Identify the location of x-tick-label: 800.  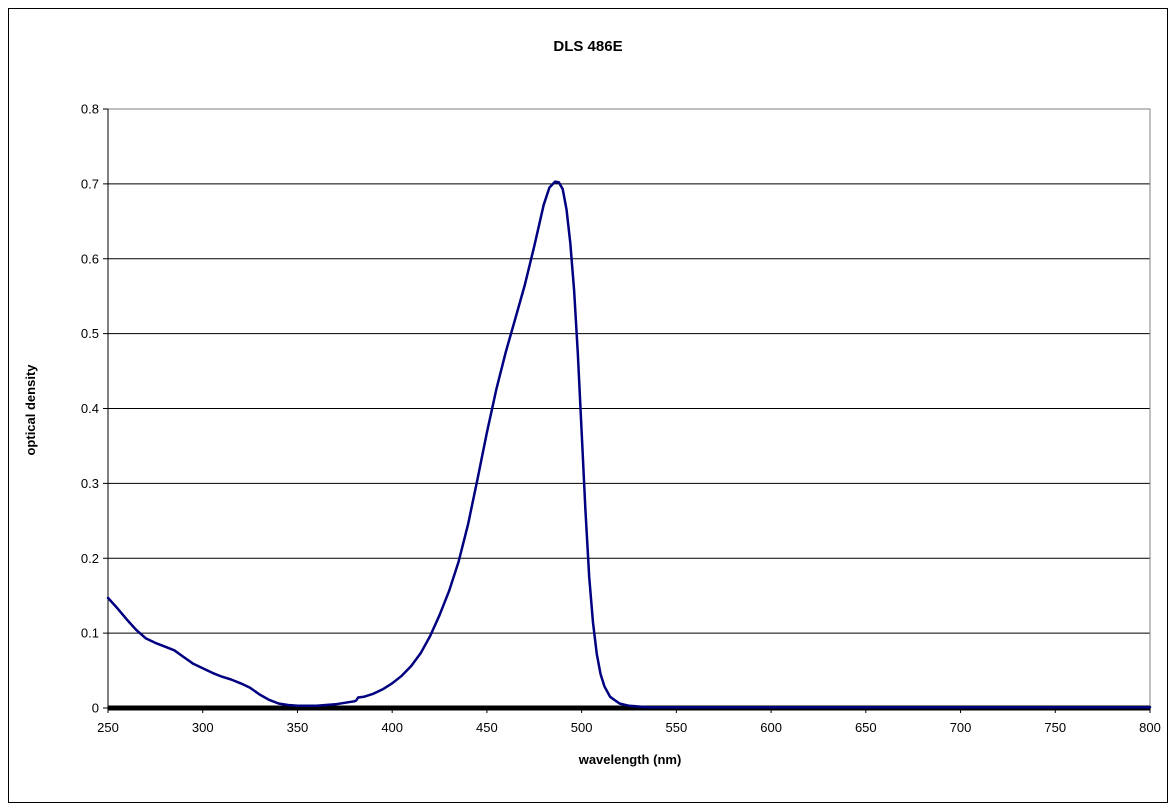
(1150, 727).